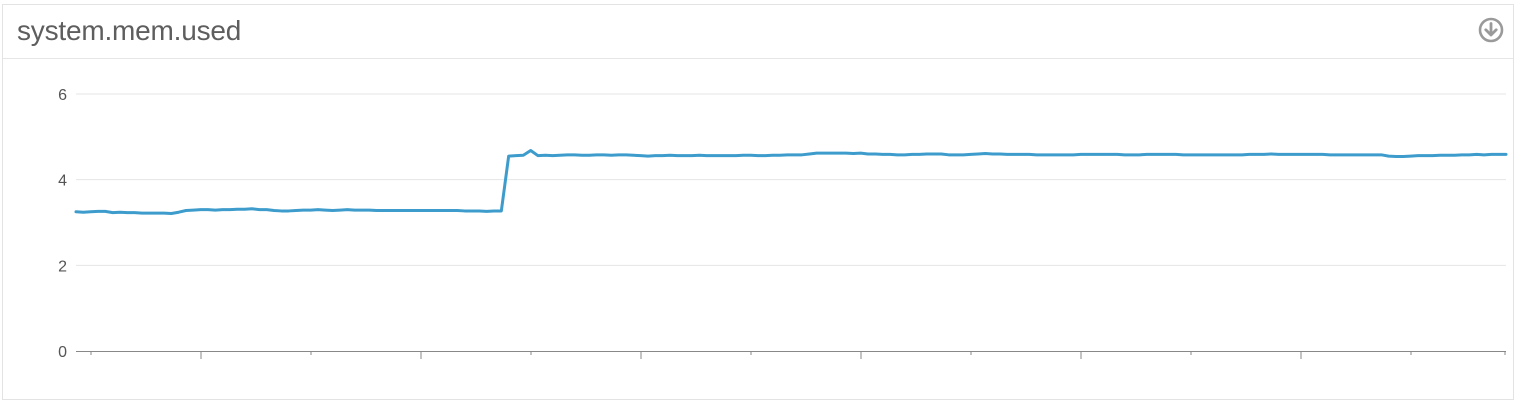  I want to click on y-tick-label: 4, so click(62, 181).